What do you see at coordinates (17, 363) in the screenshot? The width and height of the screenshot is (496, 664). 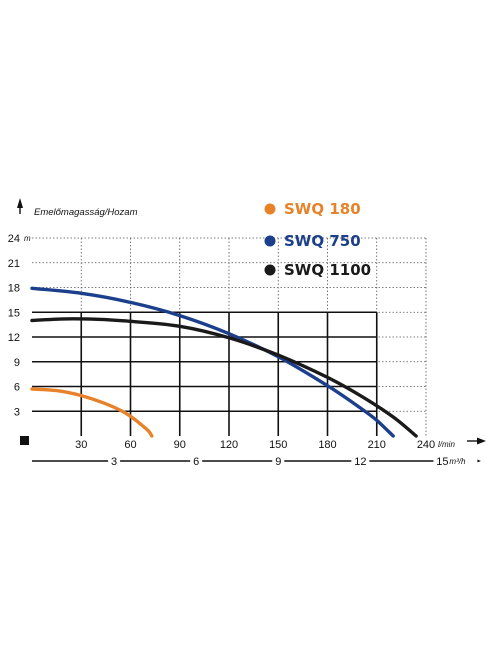 I see `y-tick-label: 9` at bounding box center [17, 363].